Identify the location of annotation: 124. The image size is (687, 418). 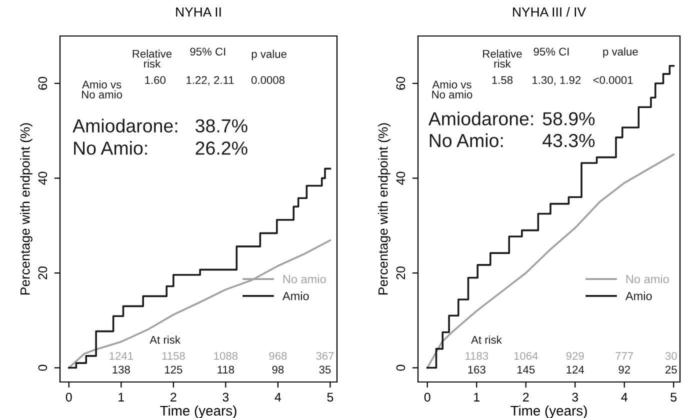
(575, 370).